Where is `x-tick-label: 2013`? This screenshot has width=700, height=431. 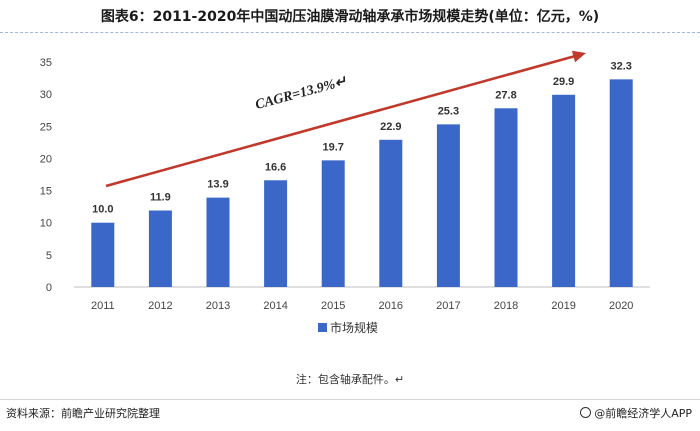 x-tick-label: 2013 is located at coordinates (218, 306).